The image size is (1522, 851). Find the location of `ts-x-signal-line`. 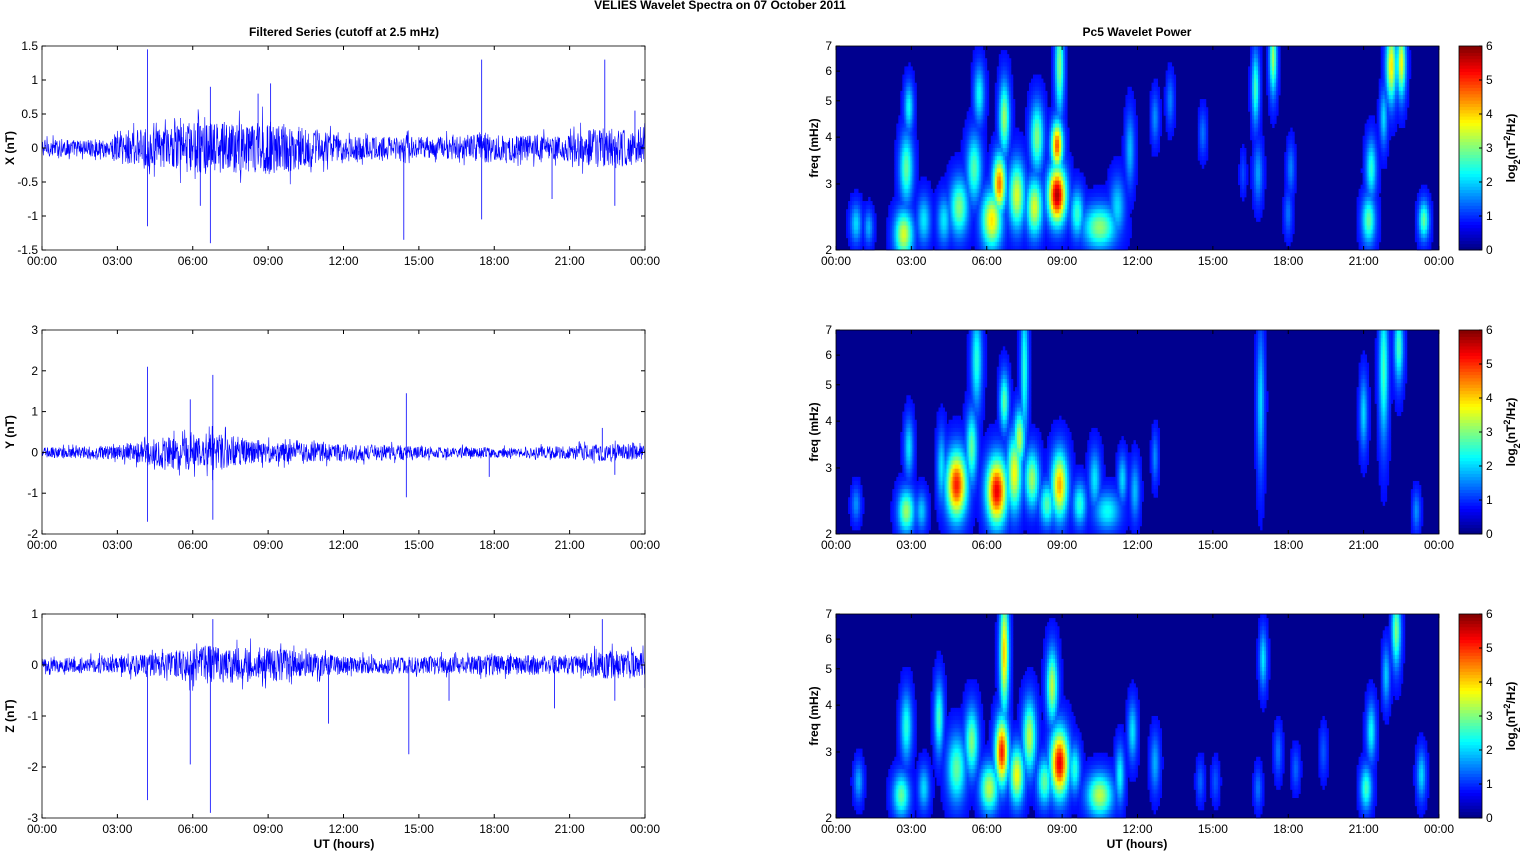

ts-x-signal-line is located at coordinates (343, 145).